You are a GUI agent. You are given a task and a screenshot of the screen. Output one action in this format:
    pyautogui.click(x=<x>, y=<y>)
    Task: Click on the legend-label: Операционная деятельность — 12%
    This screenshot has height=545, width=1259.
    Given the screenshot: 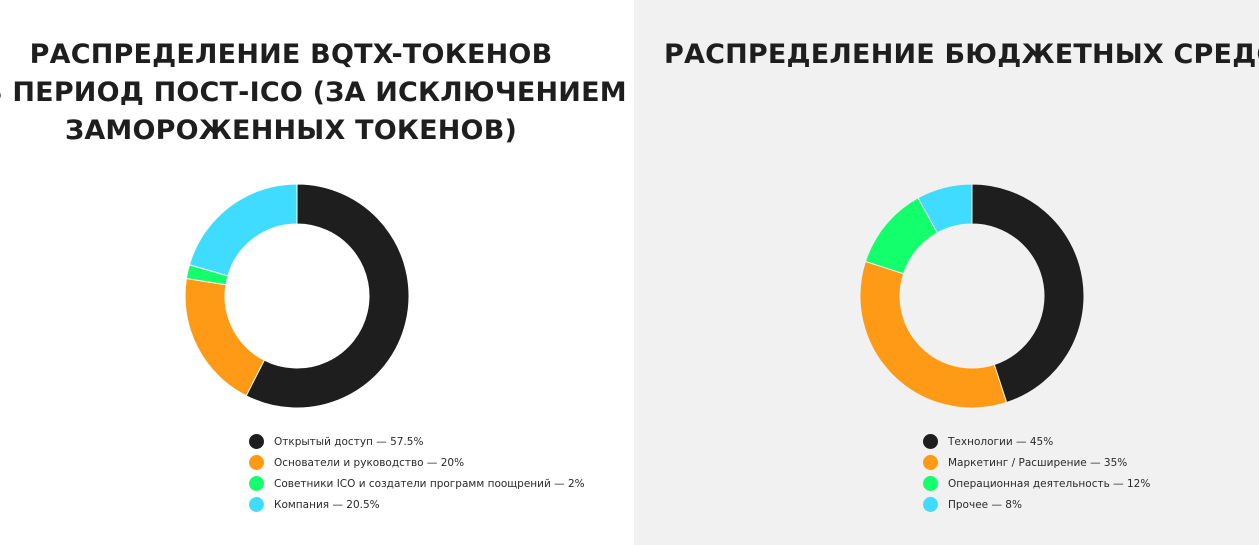 What is the action you would take?
    pyautogui.click(x=1049, y=483)
    